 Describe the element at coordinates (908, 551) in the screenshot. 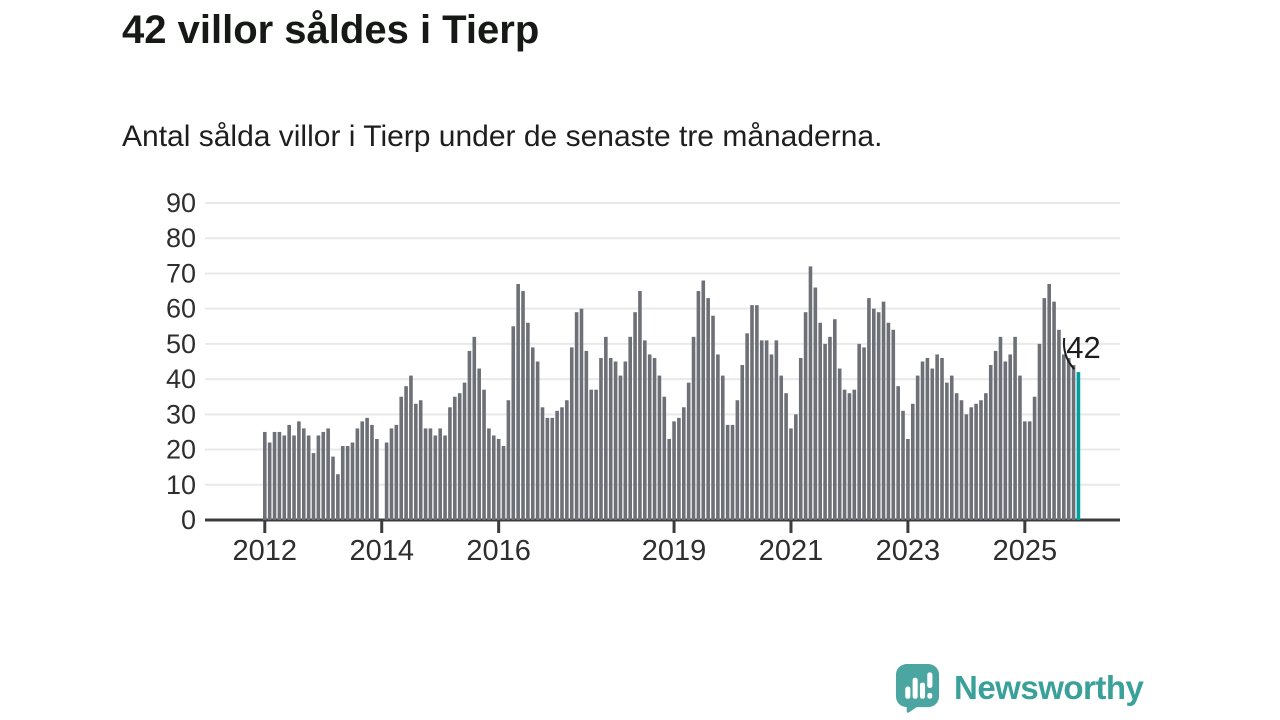

I see `x-tick-label: 2023` at that location.